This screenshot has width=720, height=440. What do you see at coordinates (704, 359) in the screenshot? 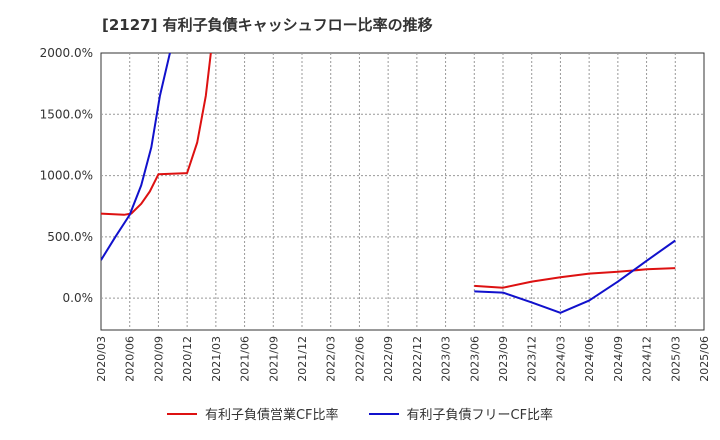
I see `x-tick-label: 2025/06` at bounding box center [704, 359].